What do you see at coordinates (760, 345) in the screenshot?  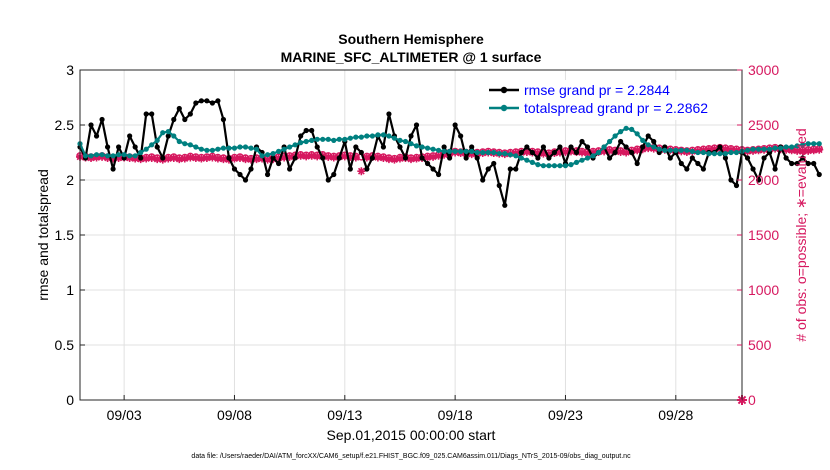 I see `y-tick-label-right: 500` at bounding box center [760, 345].